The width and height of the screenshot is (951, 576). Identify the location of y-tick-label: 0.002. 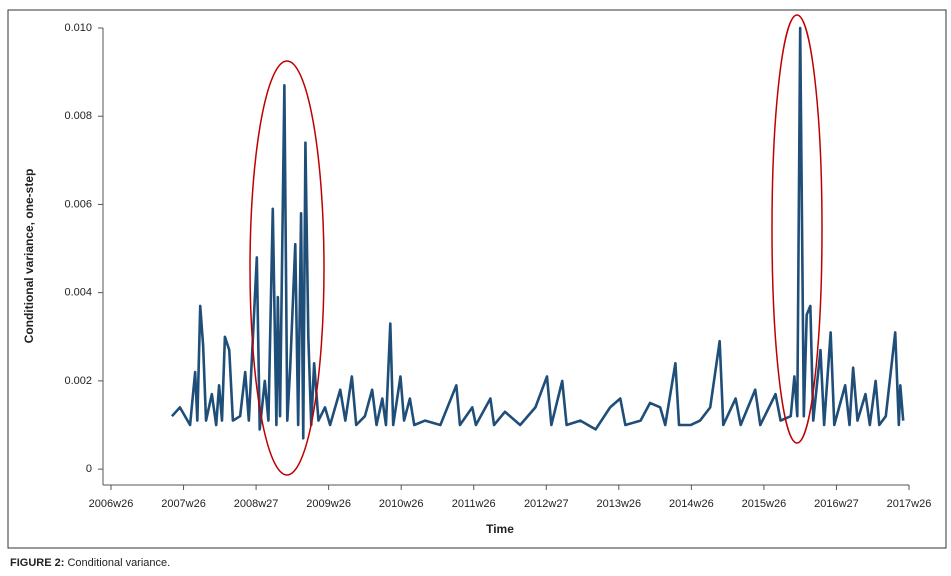
(78, 381).